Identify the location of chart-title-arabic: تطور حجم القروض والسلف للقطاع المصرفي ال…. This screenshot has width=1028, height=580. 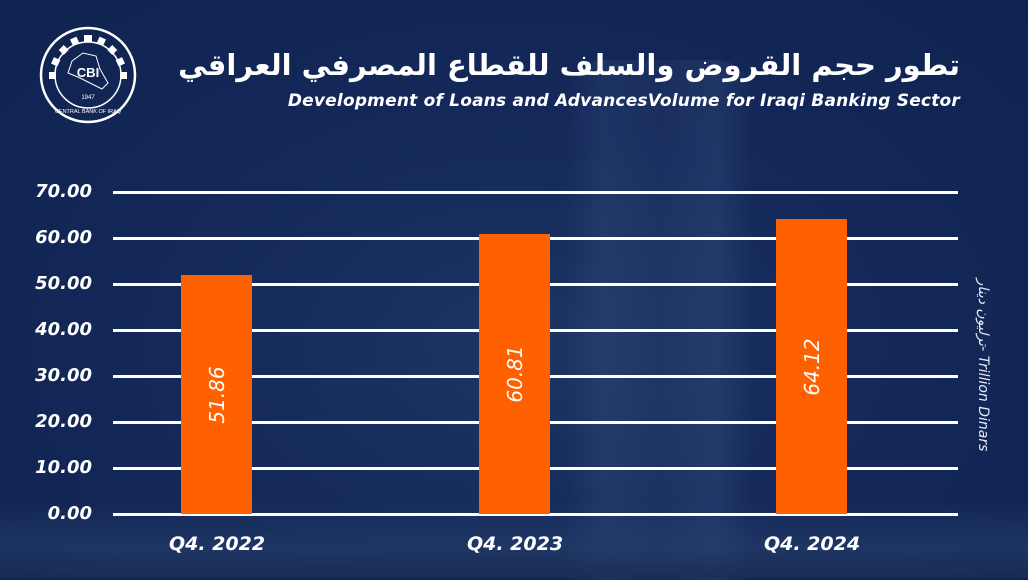
(569, 65).